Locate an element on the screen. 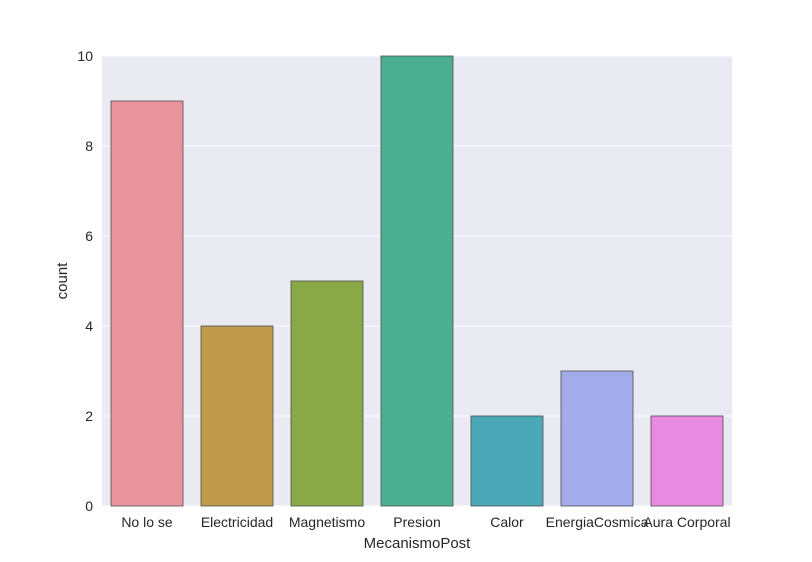 The image size is (812, 562). y-tick-label: 6 is located at coordinates (89, 236).